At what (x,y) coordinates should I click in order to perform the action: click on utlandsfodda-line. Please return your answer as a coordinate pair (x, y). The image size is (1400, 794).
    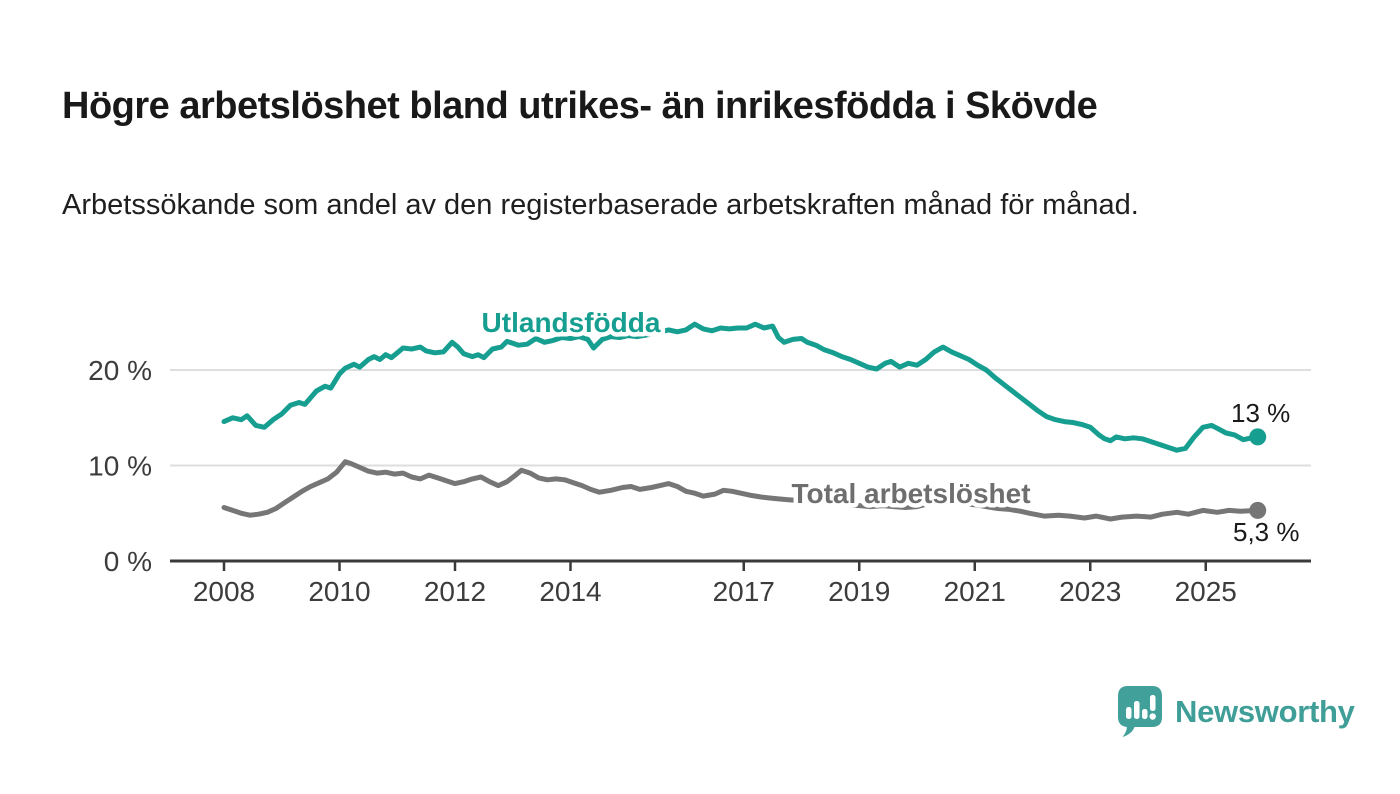
    Looking at the image, I should click on (741, 387).